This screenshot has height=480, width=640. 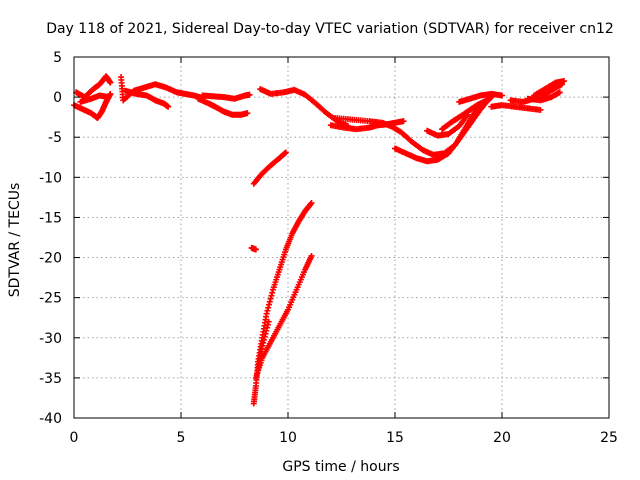 I want to click on y-tick-label: -40, so click(x=50, y=419).